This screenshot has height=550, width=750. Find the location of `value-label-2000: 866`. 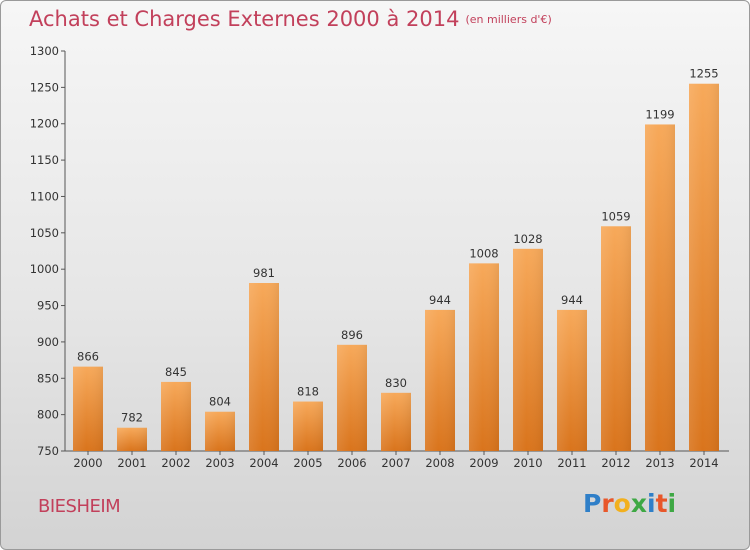

value-label-2000: 866 is located at coordinates (88, 357).